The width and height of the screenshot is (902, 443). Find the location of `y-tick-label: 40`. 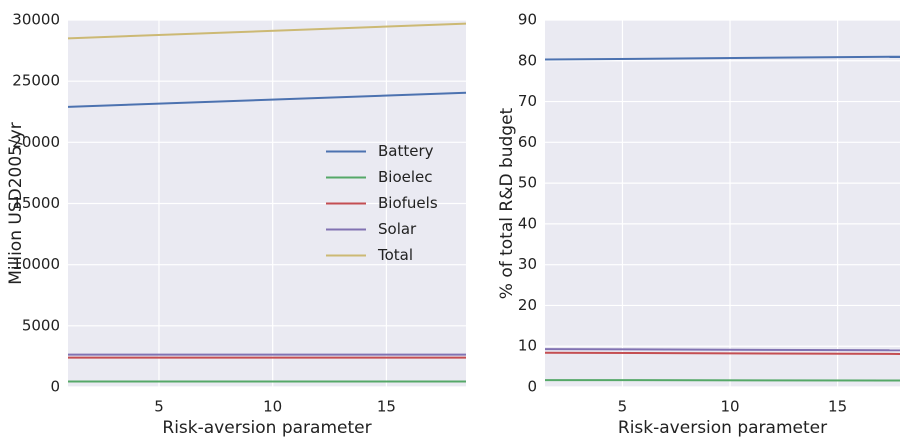

y-tick-label: 40 is located at coordinates (527, 223).